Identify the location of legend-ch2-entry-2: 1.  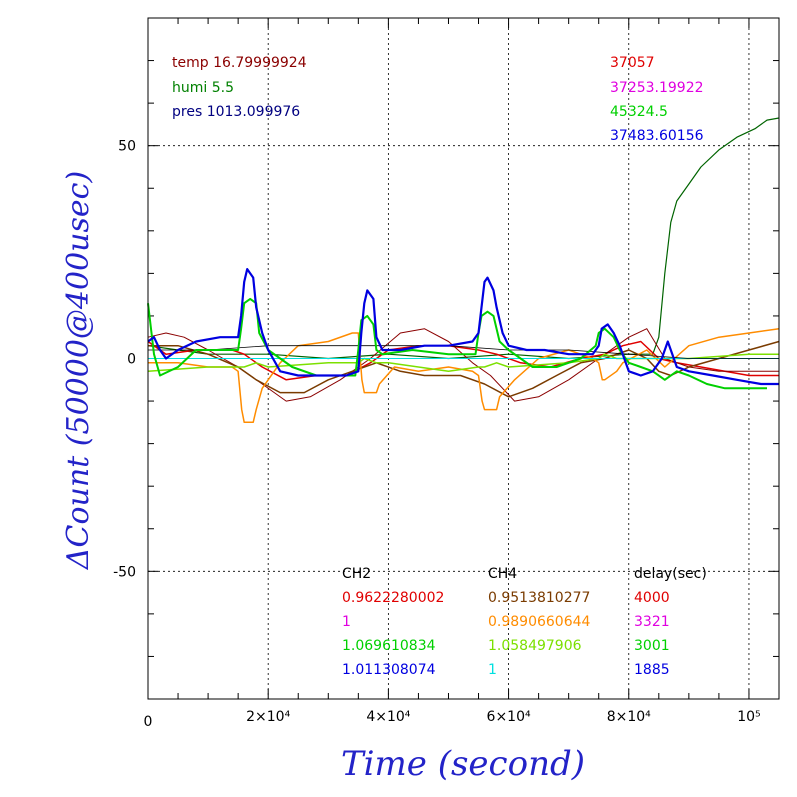
(346, 622).